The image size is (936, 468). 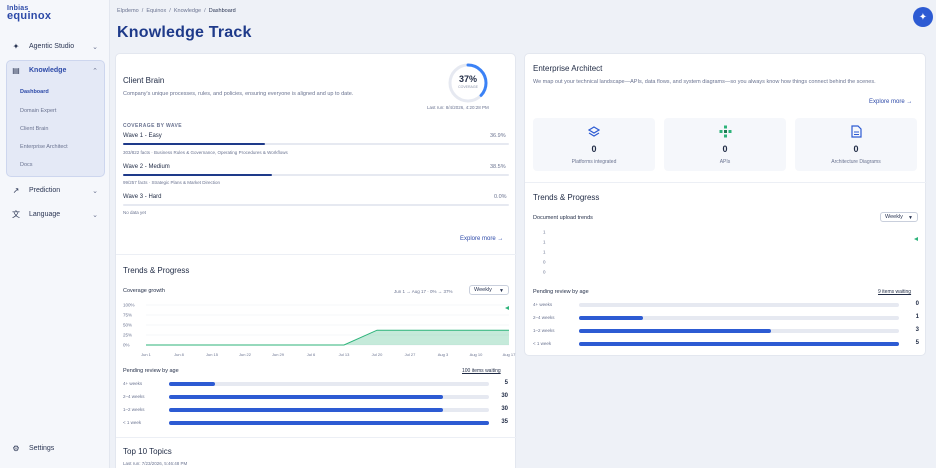 I want to click on coverage-line, so click(x=327, y=337).